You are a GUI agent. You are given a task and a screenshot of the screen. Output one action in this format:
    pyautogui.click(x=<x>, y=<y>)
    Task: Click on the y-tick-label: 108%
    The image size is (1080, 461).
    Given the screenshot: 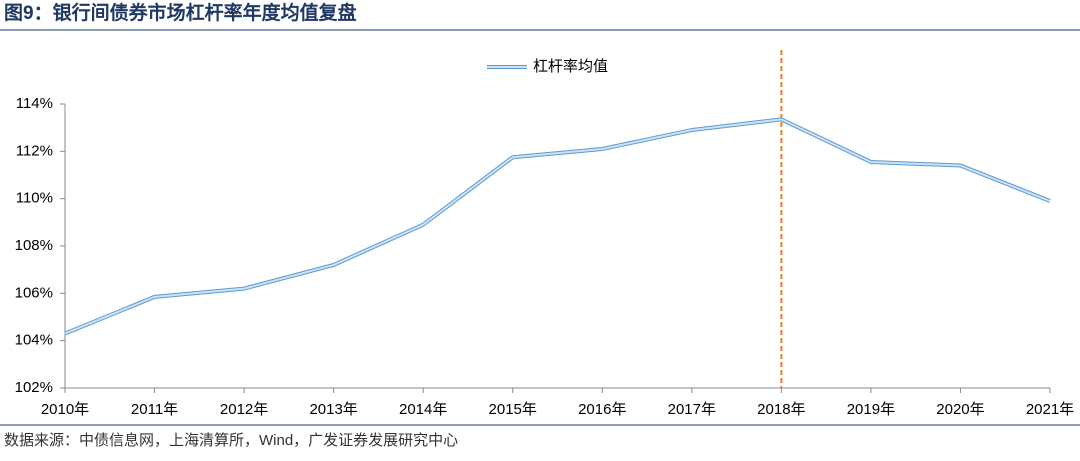 What is the action you would take?
    pyautogui.click(x=34, y=245)
    